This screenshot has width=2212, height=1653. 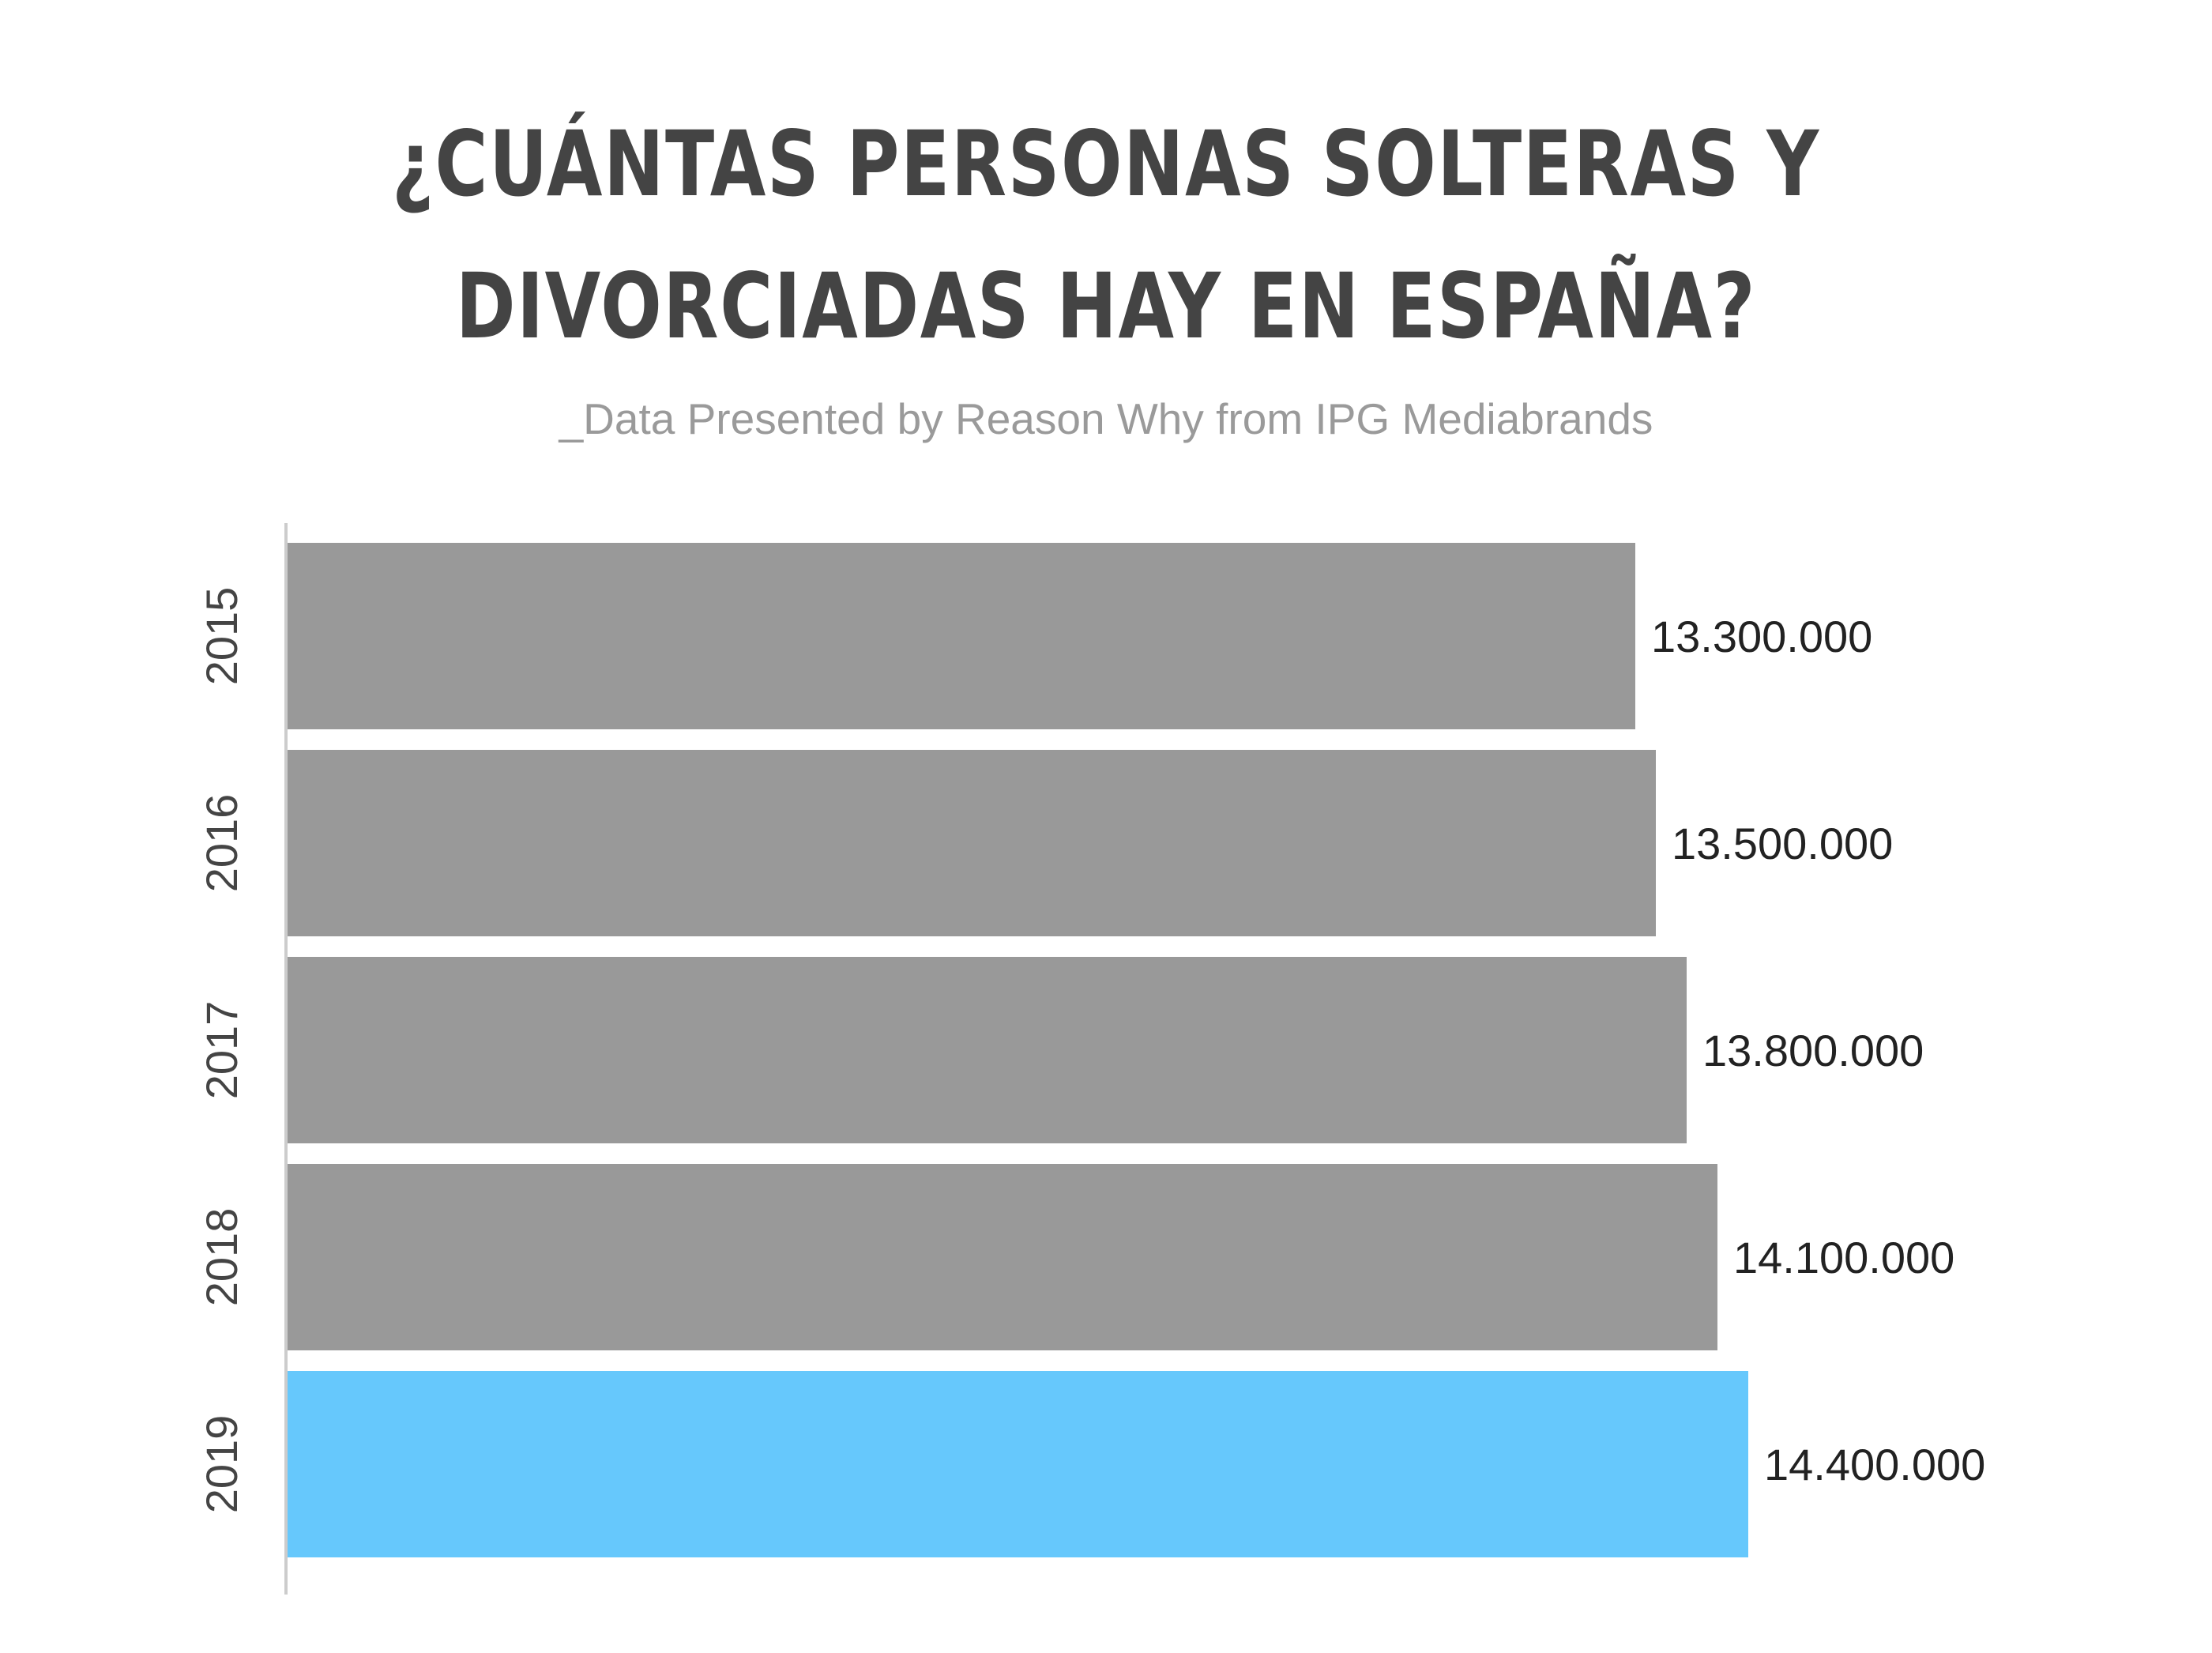 What do you see at coordinates (221, 1050) in the screenshot?
I see `tick-label-2017: 2017` at bounding box center [221, 1050].